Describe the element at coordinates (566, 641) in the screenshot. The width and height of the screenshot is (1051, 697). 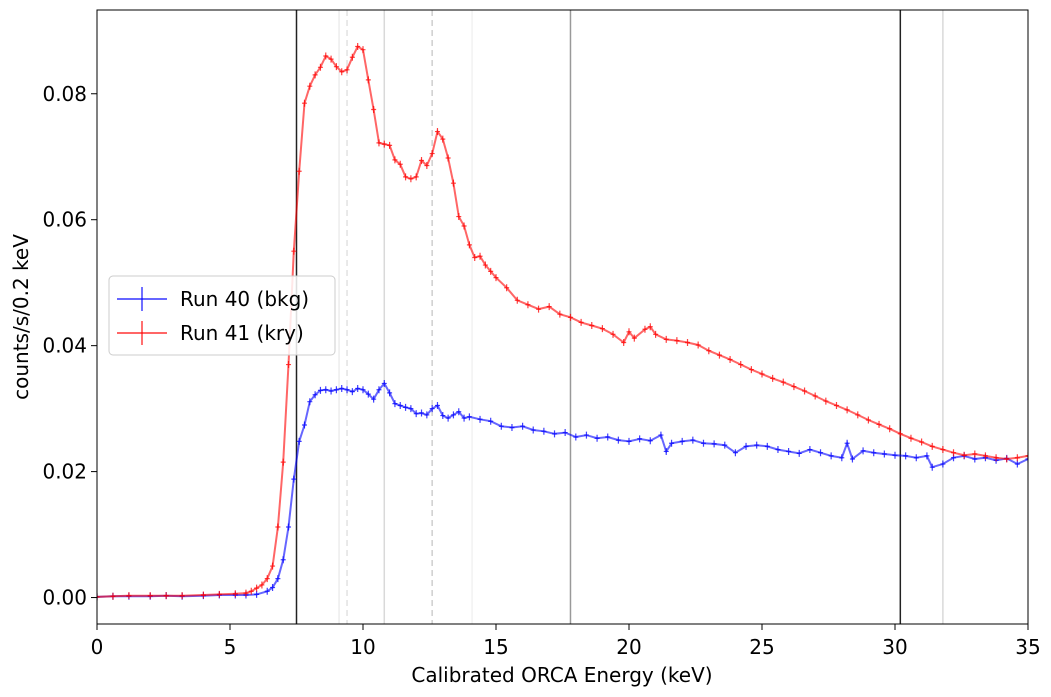
I see `x-axis: 0 5 10 15 20 25 30 35` at that location.